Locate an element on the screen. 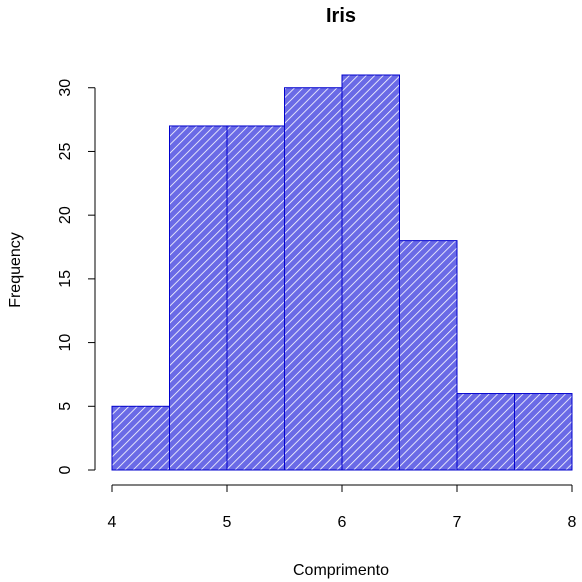  y-tick-label: 15 is located at coordinates (65, 279).